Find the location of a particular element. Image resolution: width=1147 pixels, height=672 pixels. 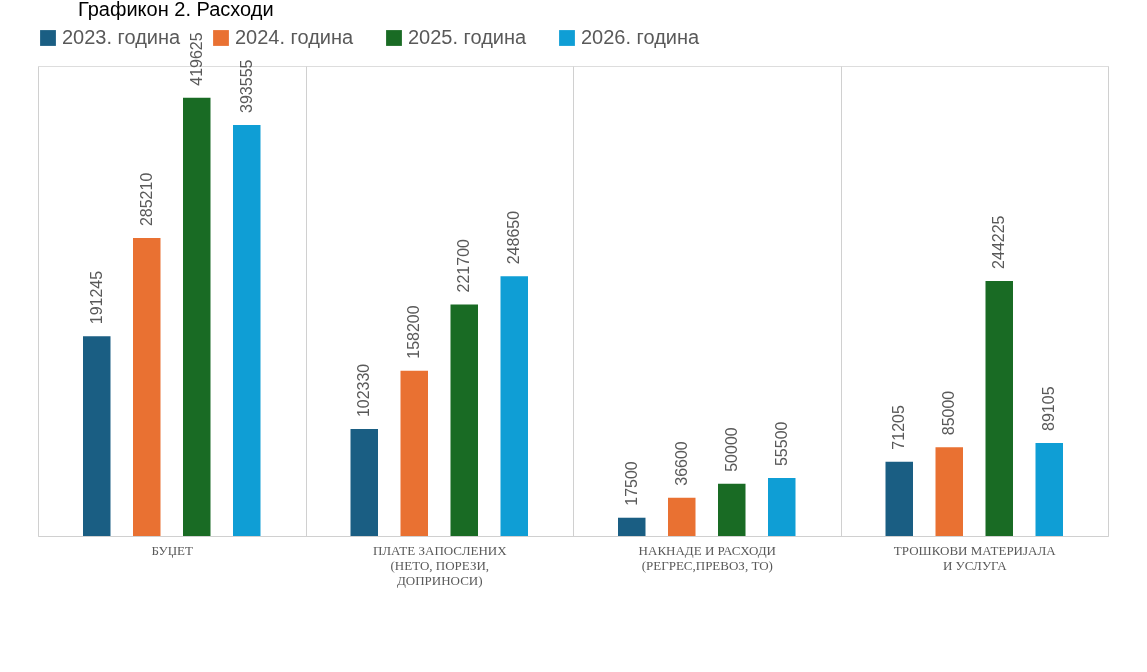

x-tick-label: ТРОШКОВИ МАТЕРИЈАЛА И УСЛУГА is located at coordinates (975, 557).